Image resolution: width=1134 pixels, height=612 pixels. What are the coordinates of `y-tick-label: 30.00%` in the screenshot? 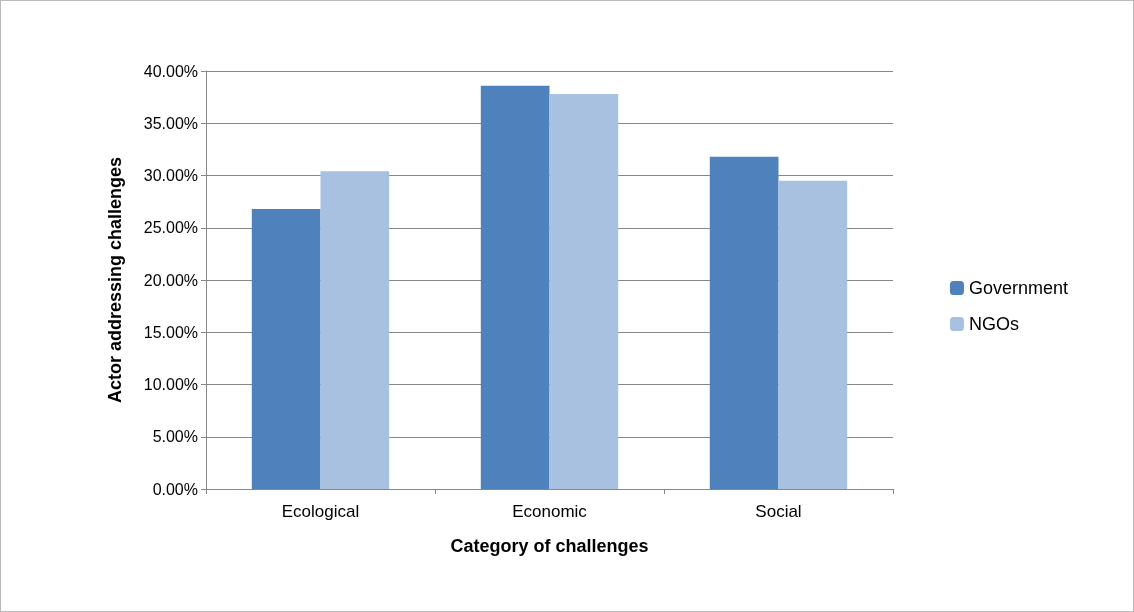 It's located at (170, 175).